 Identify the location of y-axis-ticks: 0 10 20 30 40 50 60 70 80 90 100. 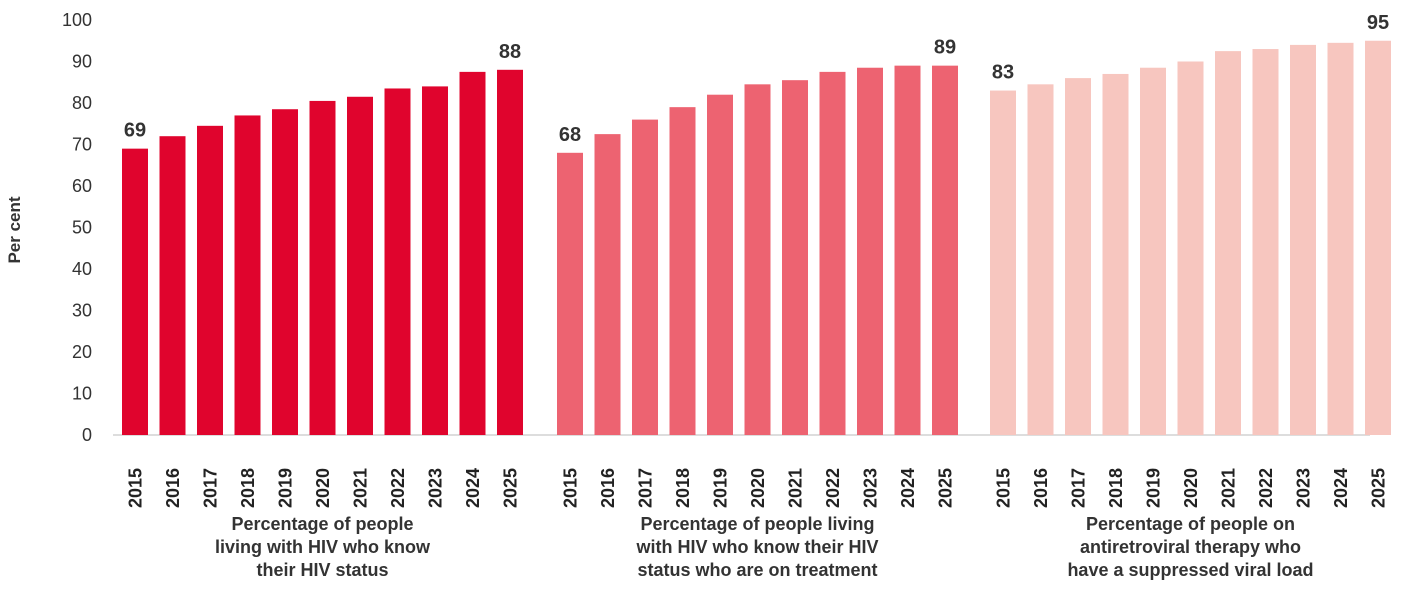
(77, 227).